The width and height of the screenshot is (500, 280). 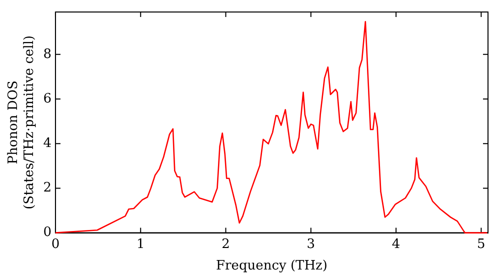 What do you see at coordinates (47, 232) in the screenshot?
I see `y-tick-label: 0` at bounding box center [47, 232].